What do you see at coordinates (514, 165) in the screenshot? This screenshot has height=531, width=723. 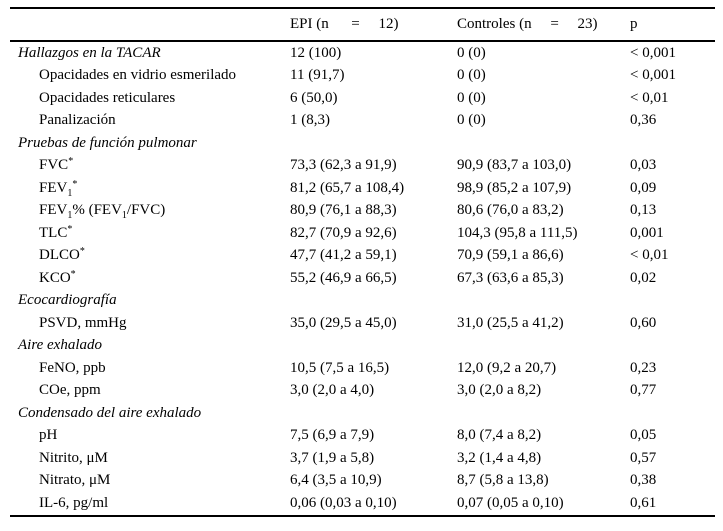 I see `controles-value: 90,9 (83,7 a 103,0)` at bounding box center [514, 165].